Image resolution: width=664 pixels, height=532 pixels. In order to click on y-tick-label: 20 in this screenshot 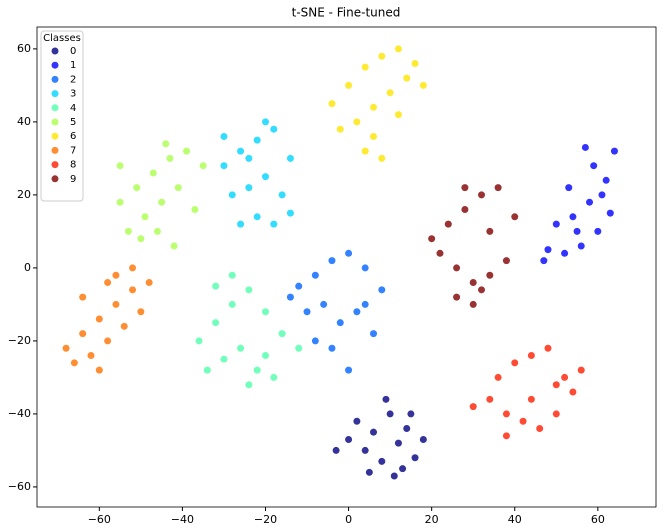, I will do `click(24, 194)`.